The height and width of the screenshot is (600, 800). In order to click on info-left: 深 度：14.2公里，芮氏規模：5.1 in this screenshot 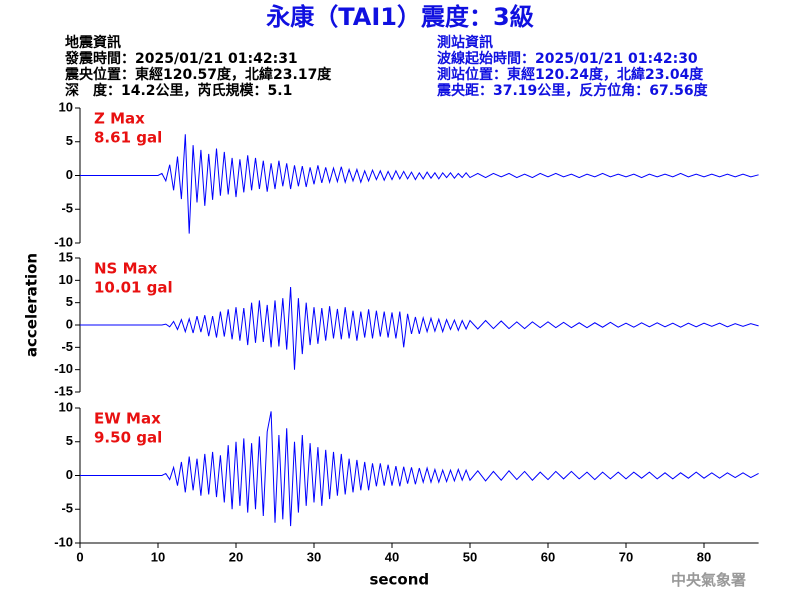, I will do `click(178, 90)`.